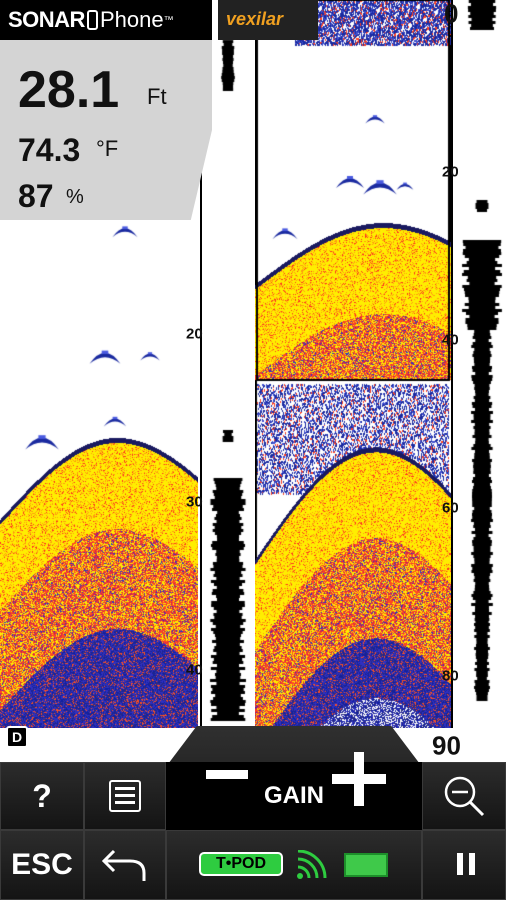 Image resolution: width=506 pixels, height=900 pixels. What do you see at coordinates (228, 364) in the screenshot?
I see `left-flasher-strip` at bounding box center [228, 364].